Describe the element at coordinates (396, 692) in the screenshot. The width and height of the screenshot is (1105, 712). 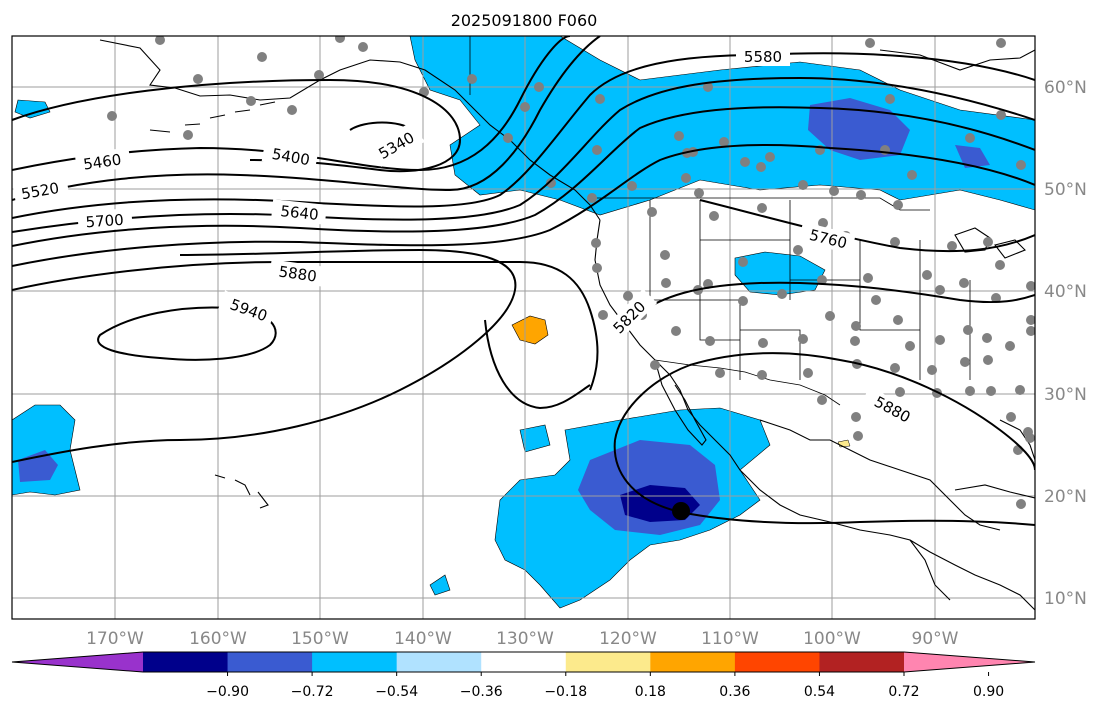
I see `colorbar-tick-label: −0.54` at that location.